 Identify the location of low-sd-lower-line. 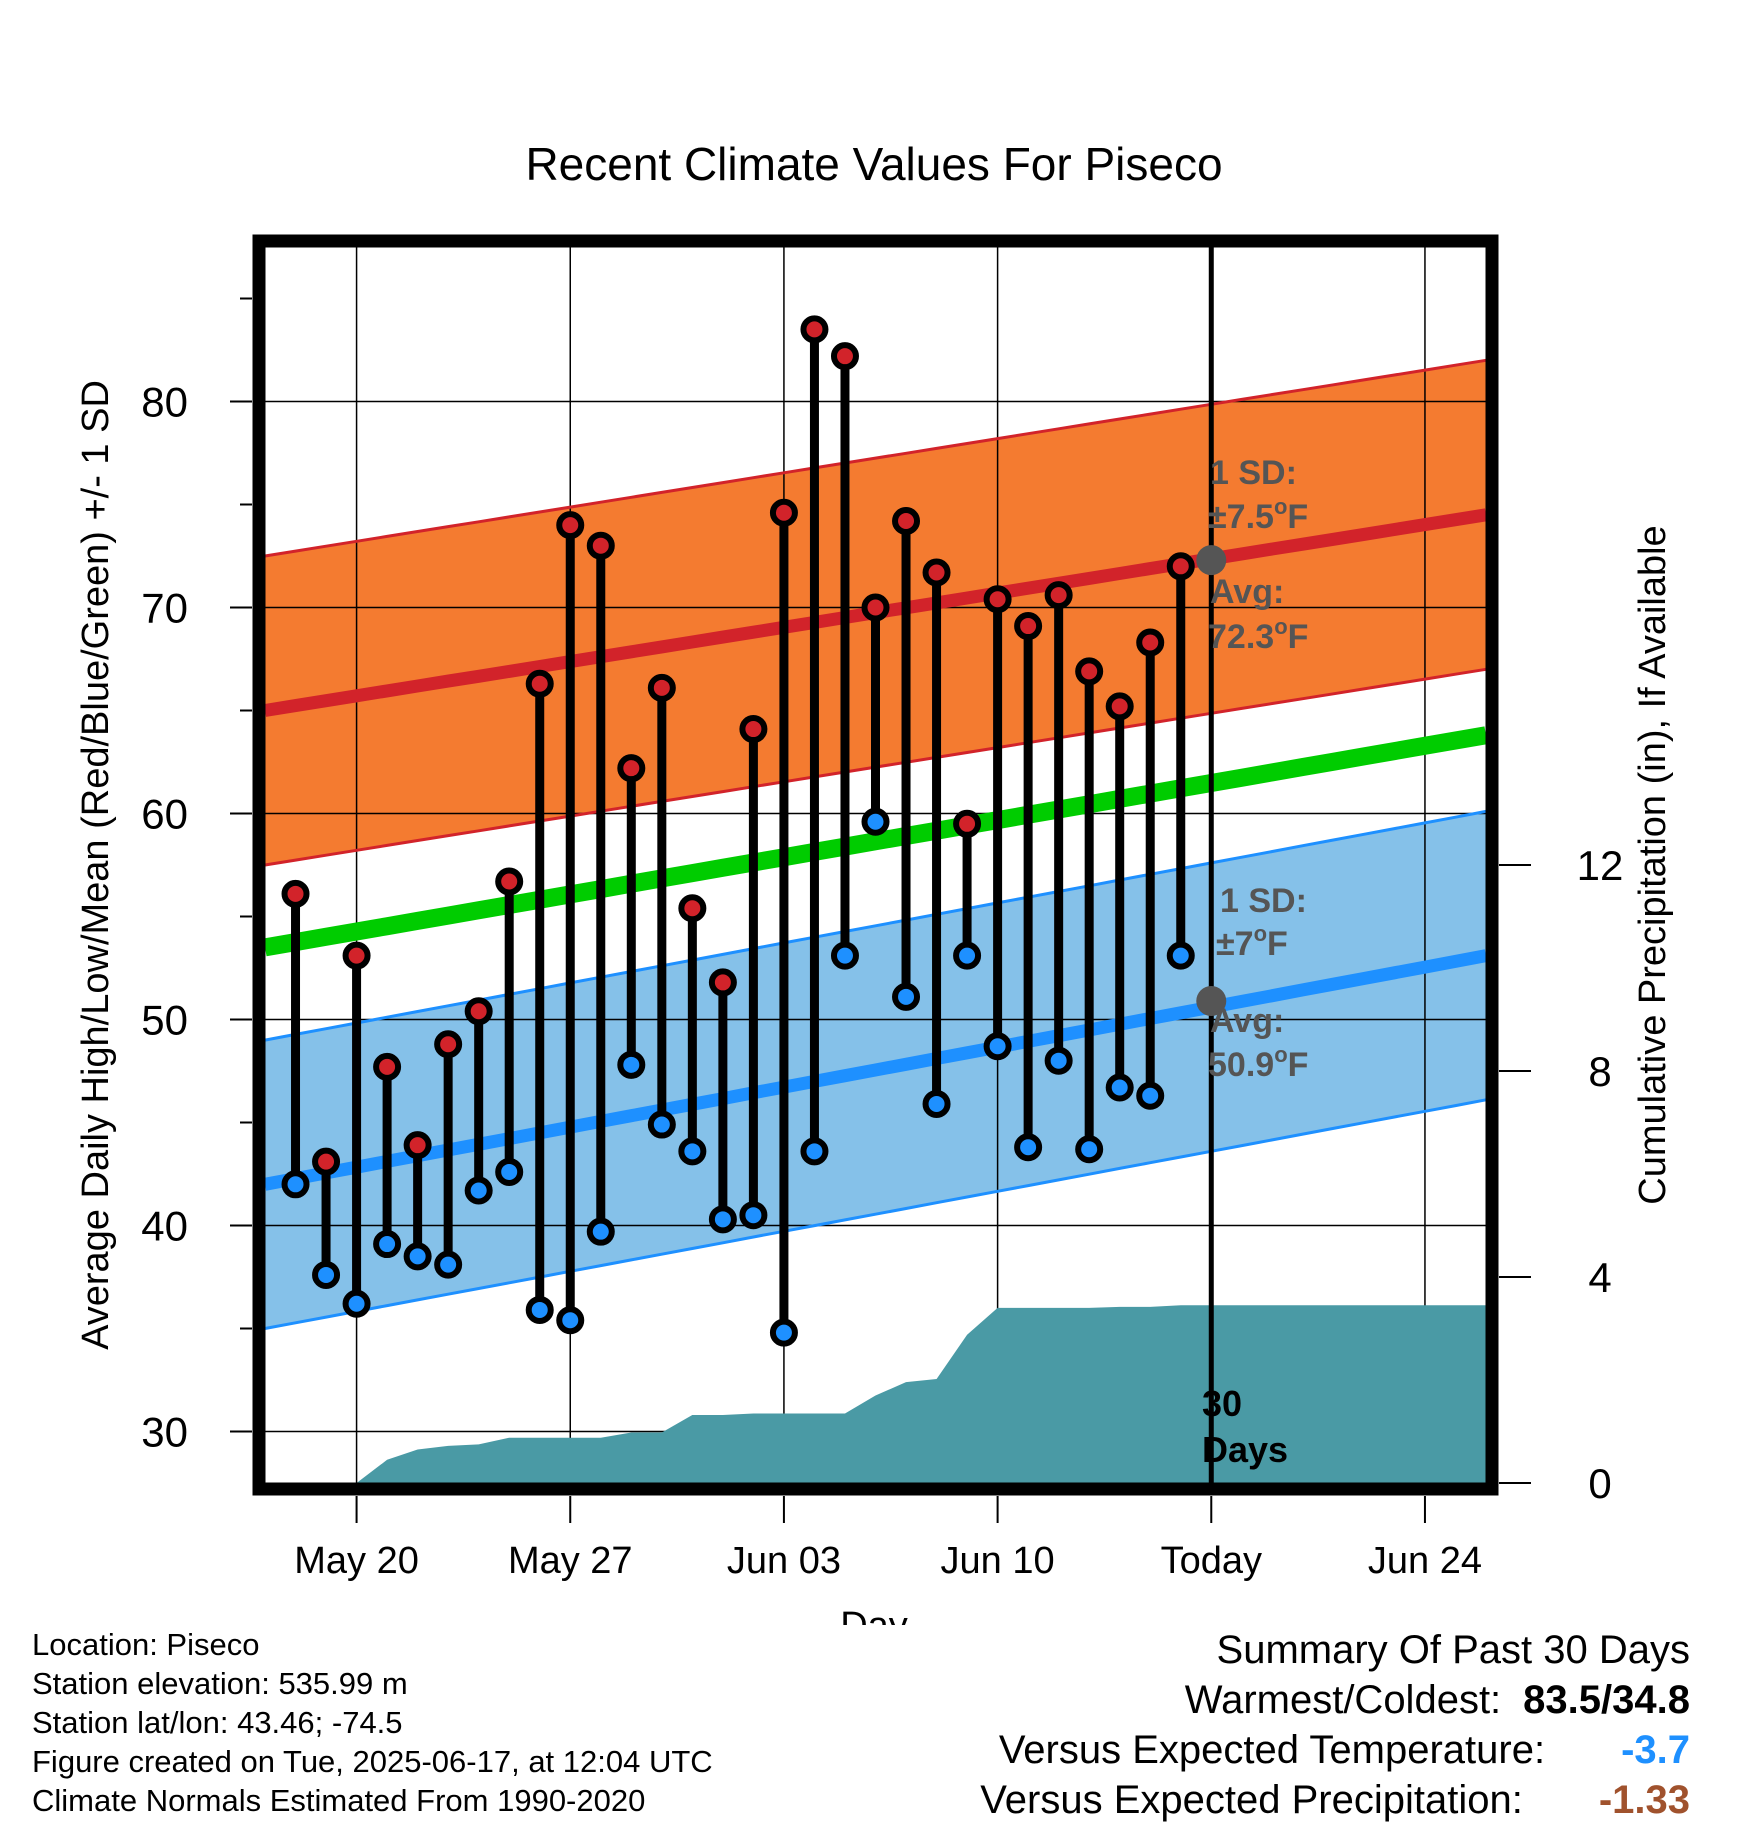
(875, 1214).